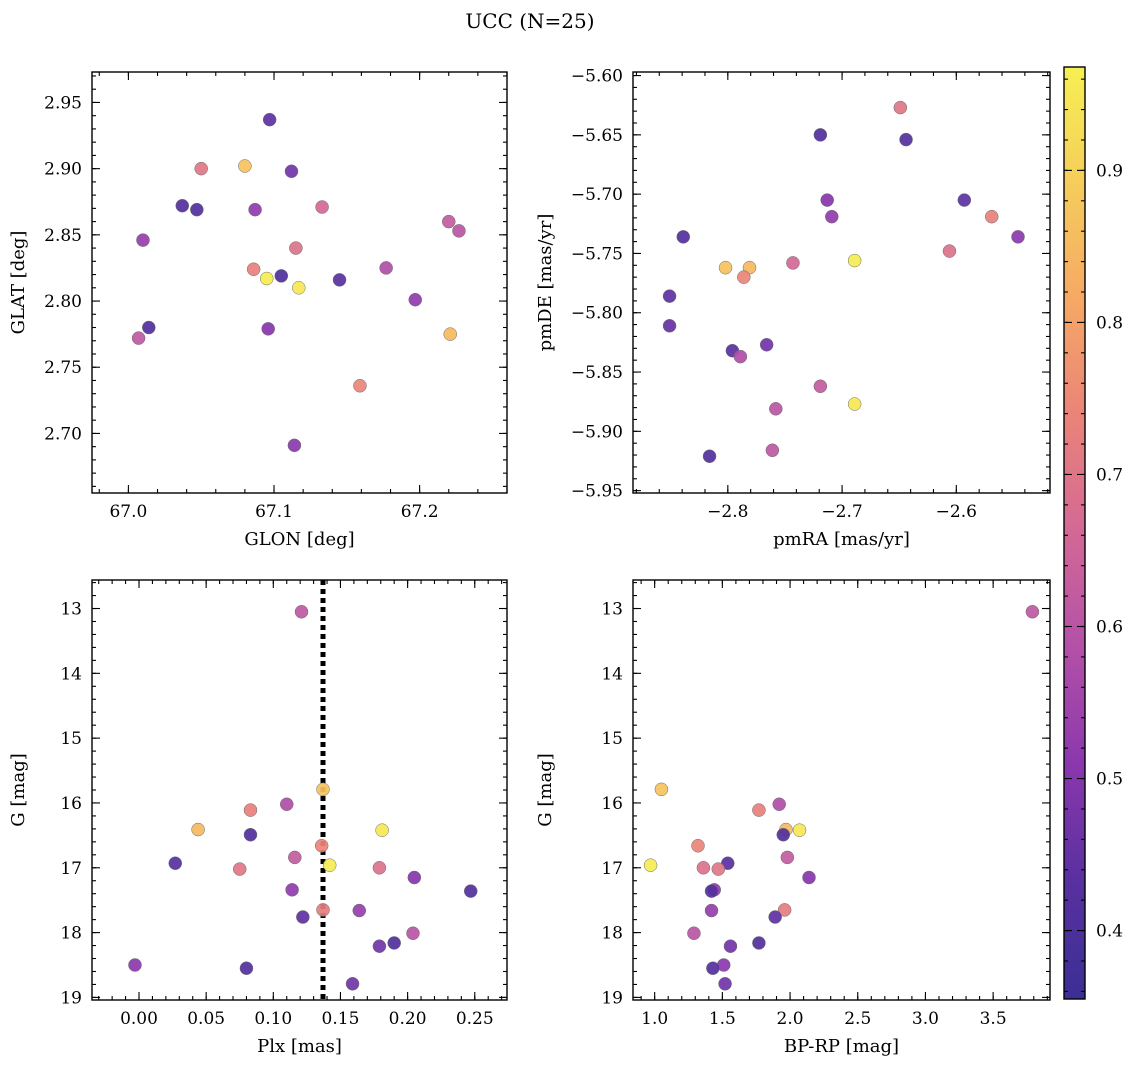 The width and height of the screenshot is (1136, 1067). What do you see at coordinates (475, 1019) in the screenshot?
I see `x-tick-label: 0.25` at bounding box center [475, 1019].